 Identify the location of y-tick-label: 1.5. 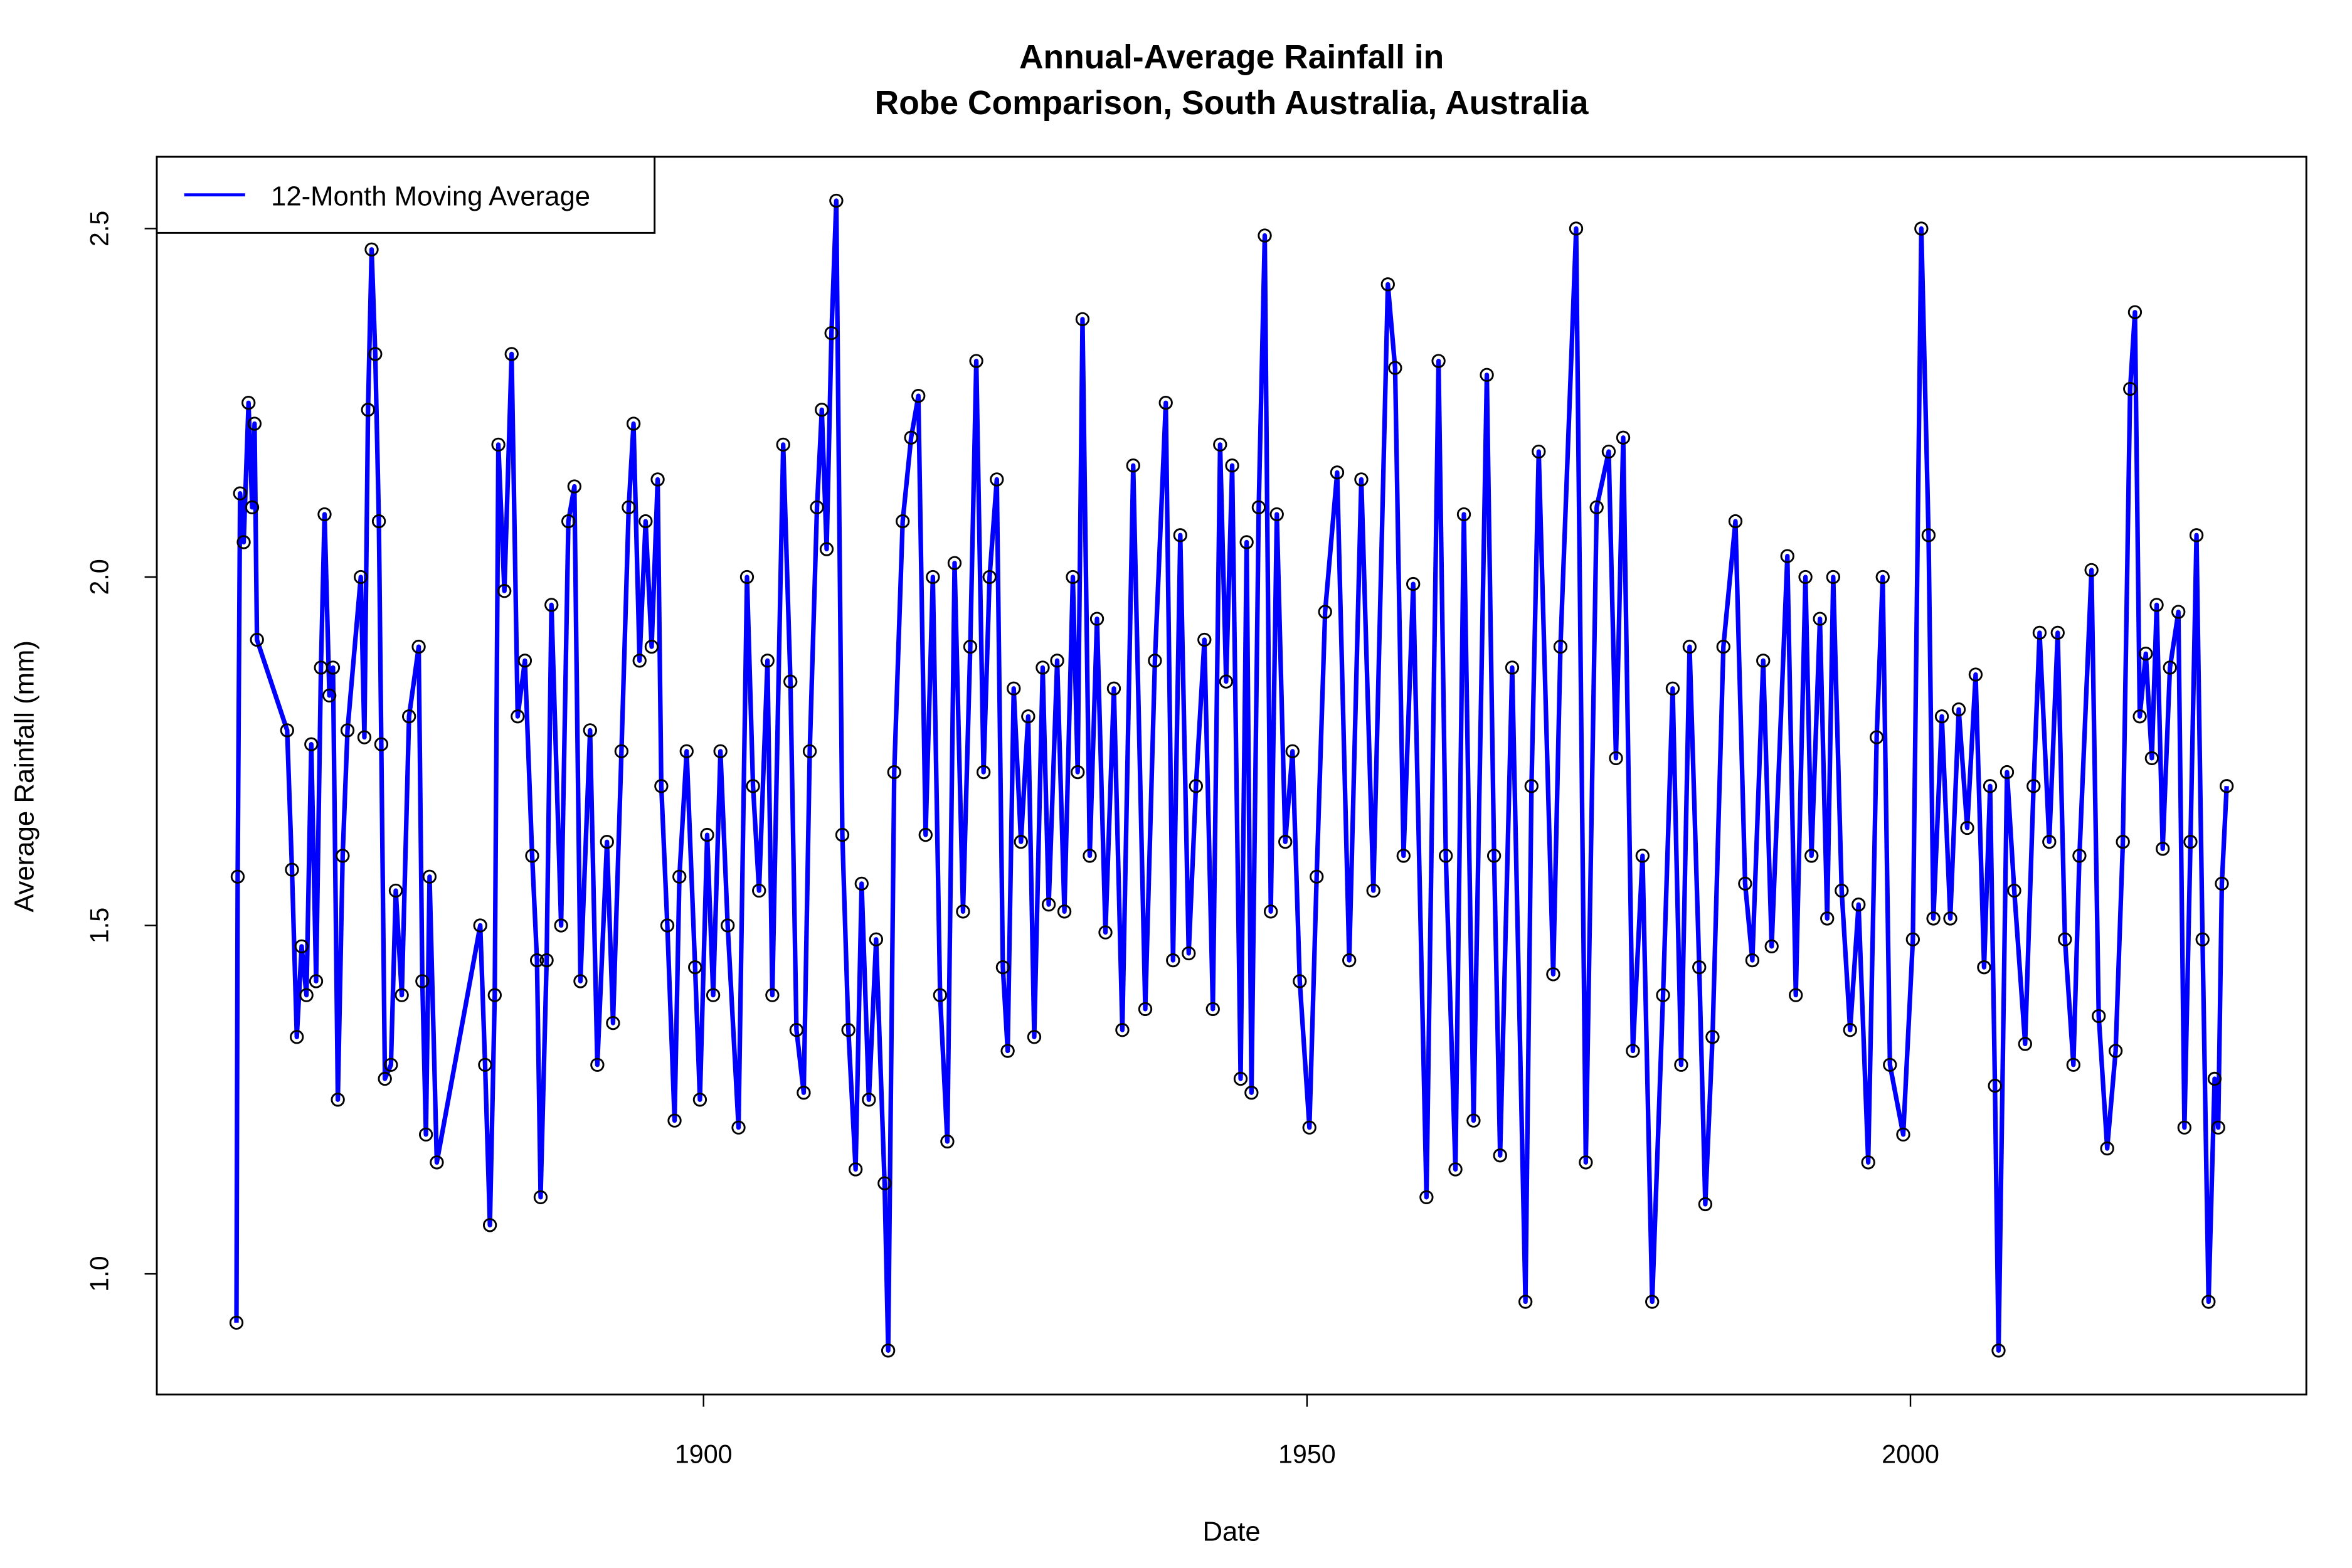
(99, 925).